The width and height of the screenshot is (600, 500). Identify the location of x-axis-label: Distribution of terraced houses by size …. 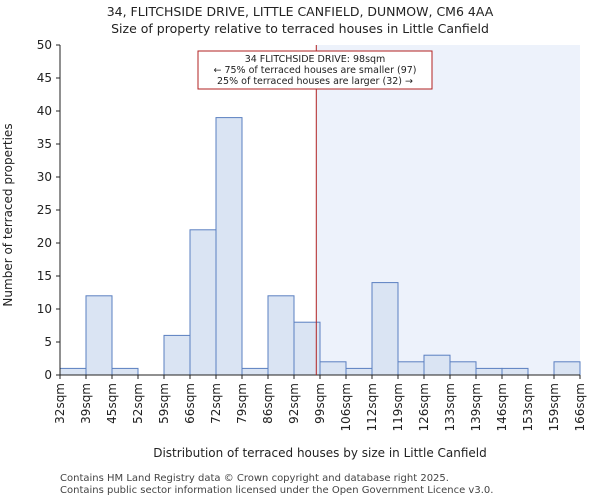
(320, 453).